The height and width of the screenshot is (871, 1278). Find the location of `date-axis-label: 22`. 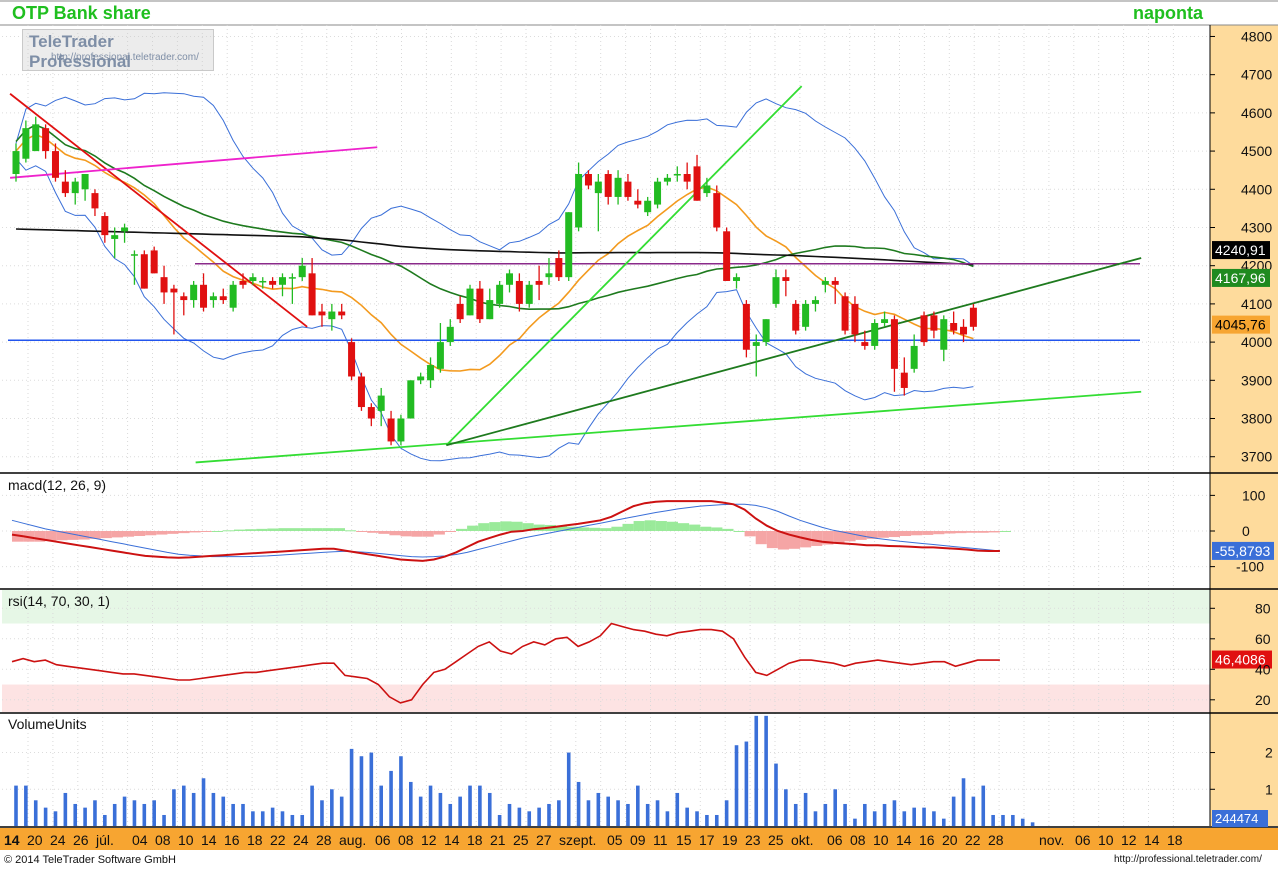

date-axis-label: 22 is located at coordinates (973, 840).